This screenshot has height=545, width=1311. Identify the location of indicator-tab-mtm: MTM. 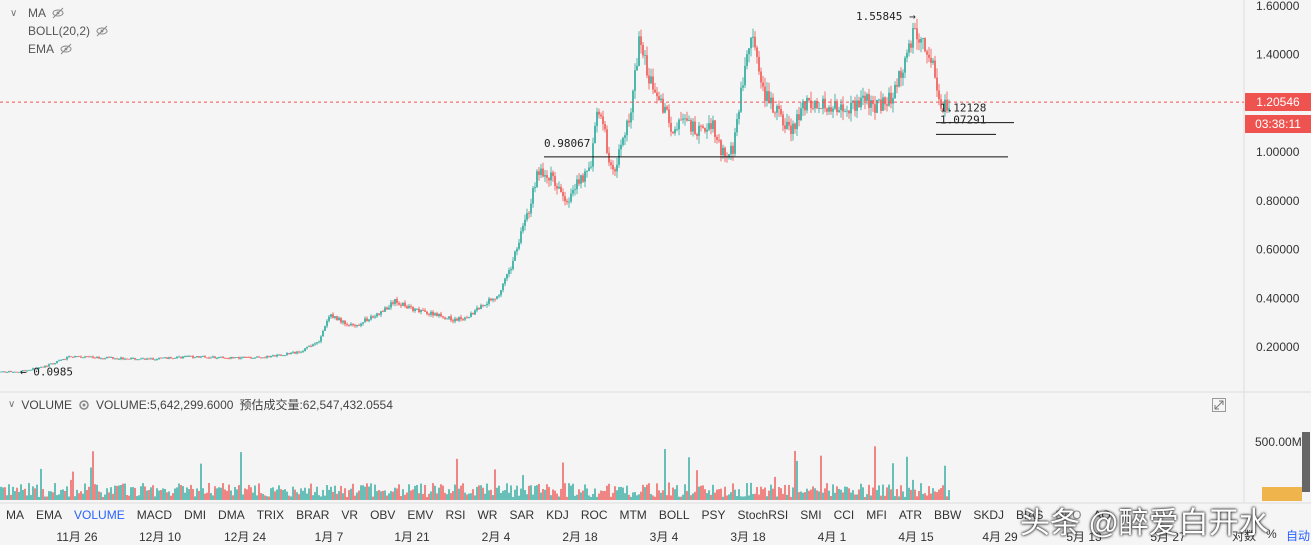
(633, 515).